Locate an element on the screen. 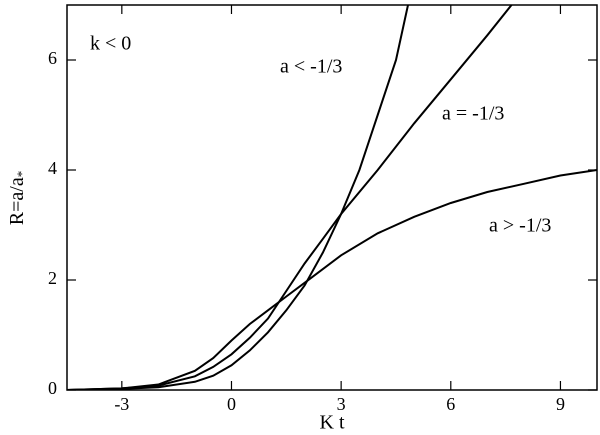  y-label-main: R=a/a is located at coordinates (17, 201).